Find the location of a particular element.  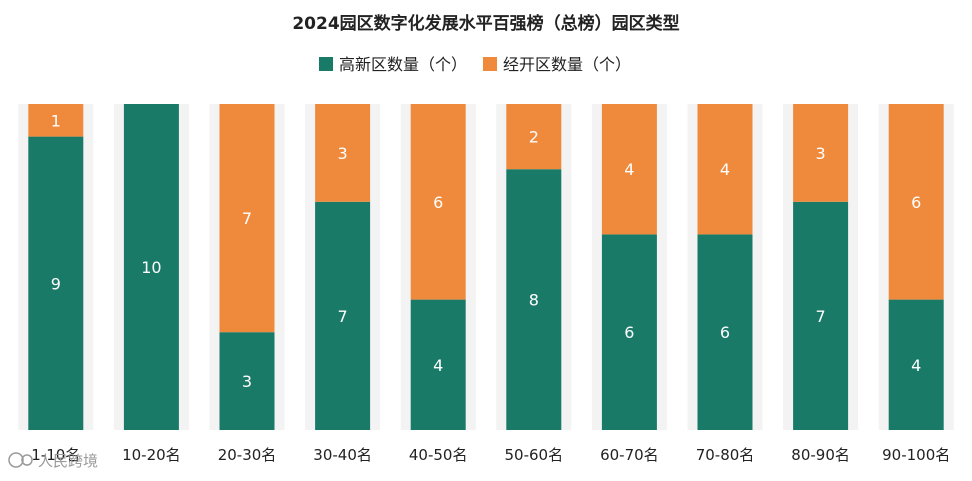

x-tick-label: 20-30名 is located at coordinates (247, 455).